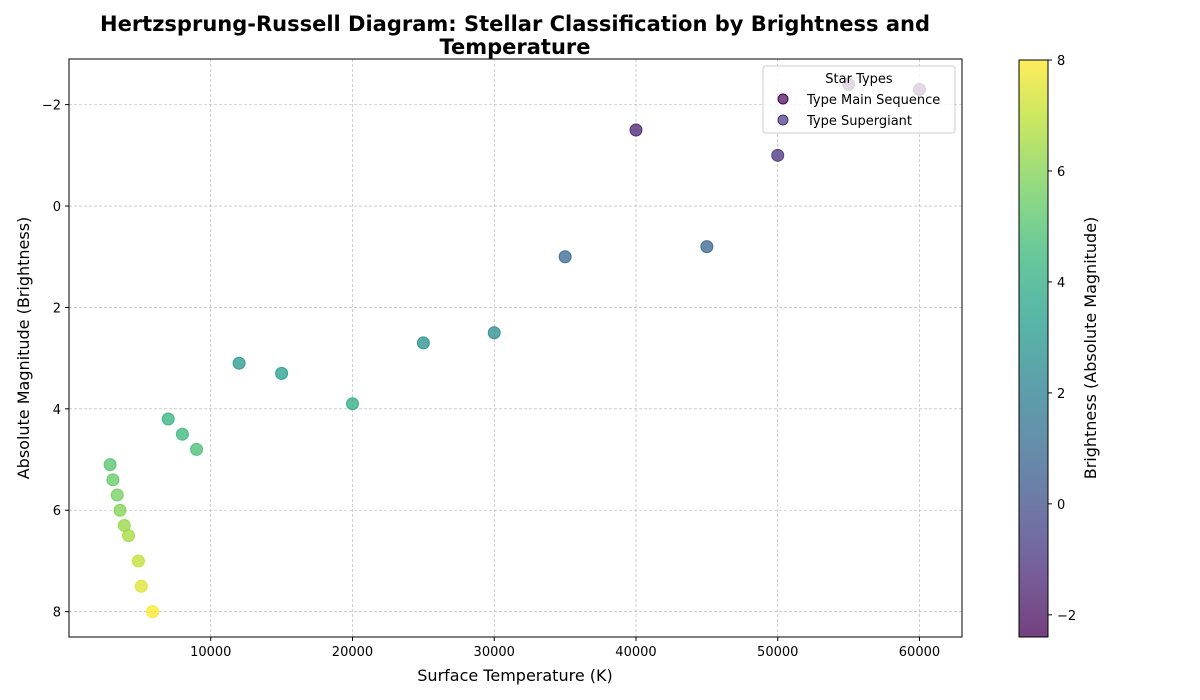 The height and width of the screenshot is (700, 1200). Describe the element at coordinates (777, 652) in the screenshot. I see `x-tick-label: 50000` at that location.